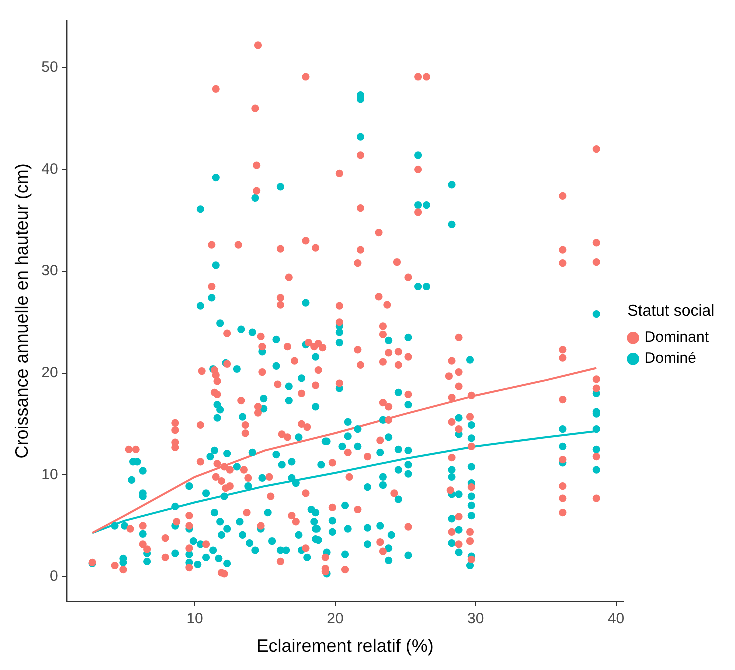 This screenshot has width=735, height=670. I want to click on legend-title: Statut social, so click(671, 311).